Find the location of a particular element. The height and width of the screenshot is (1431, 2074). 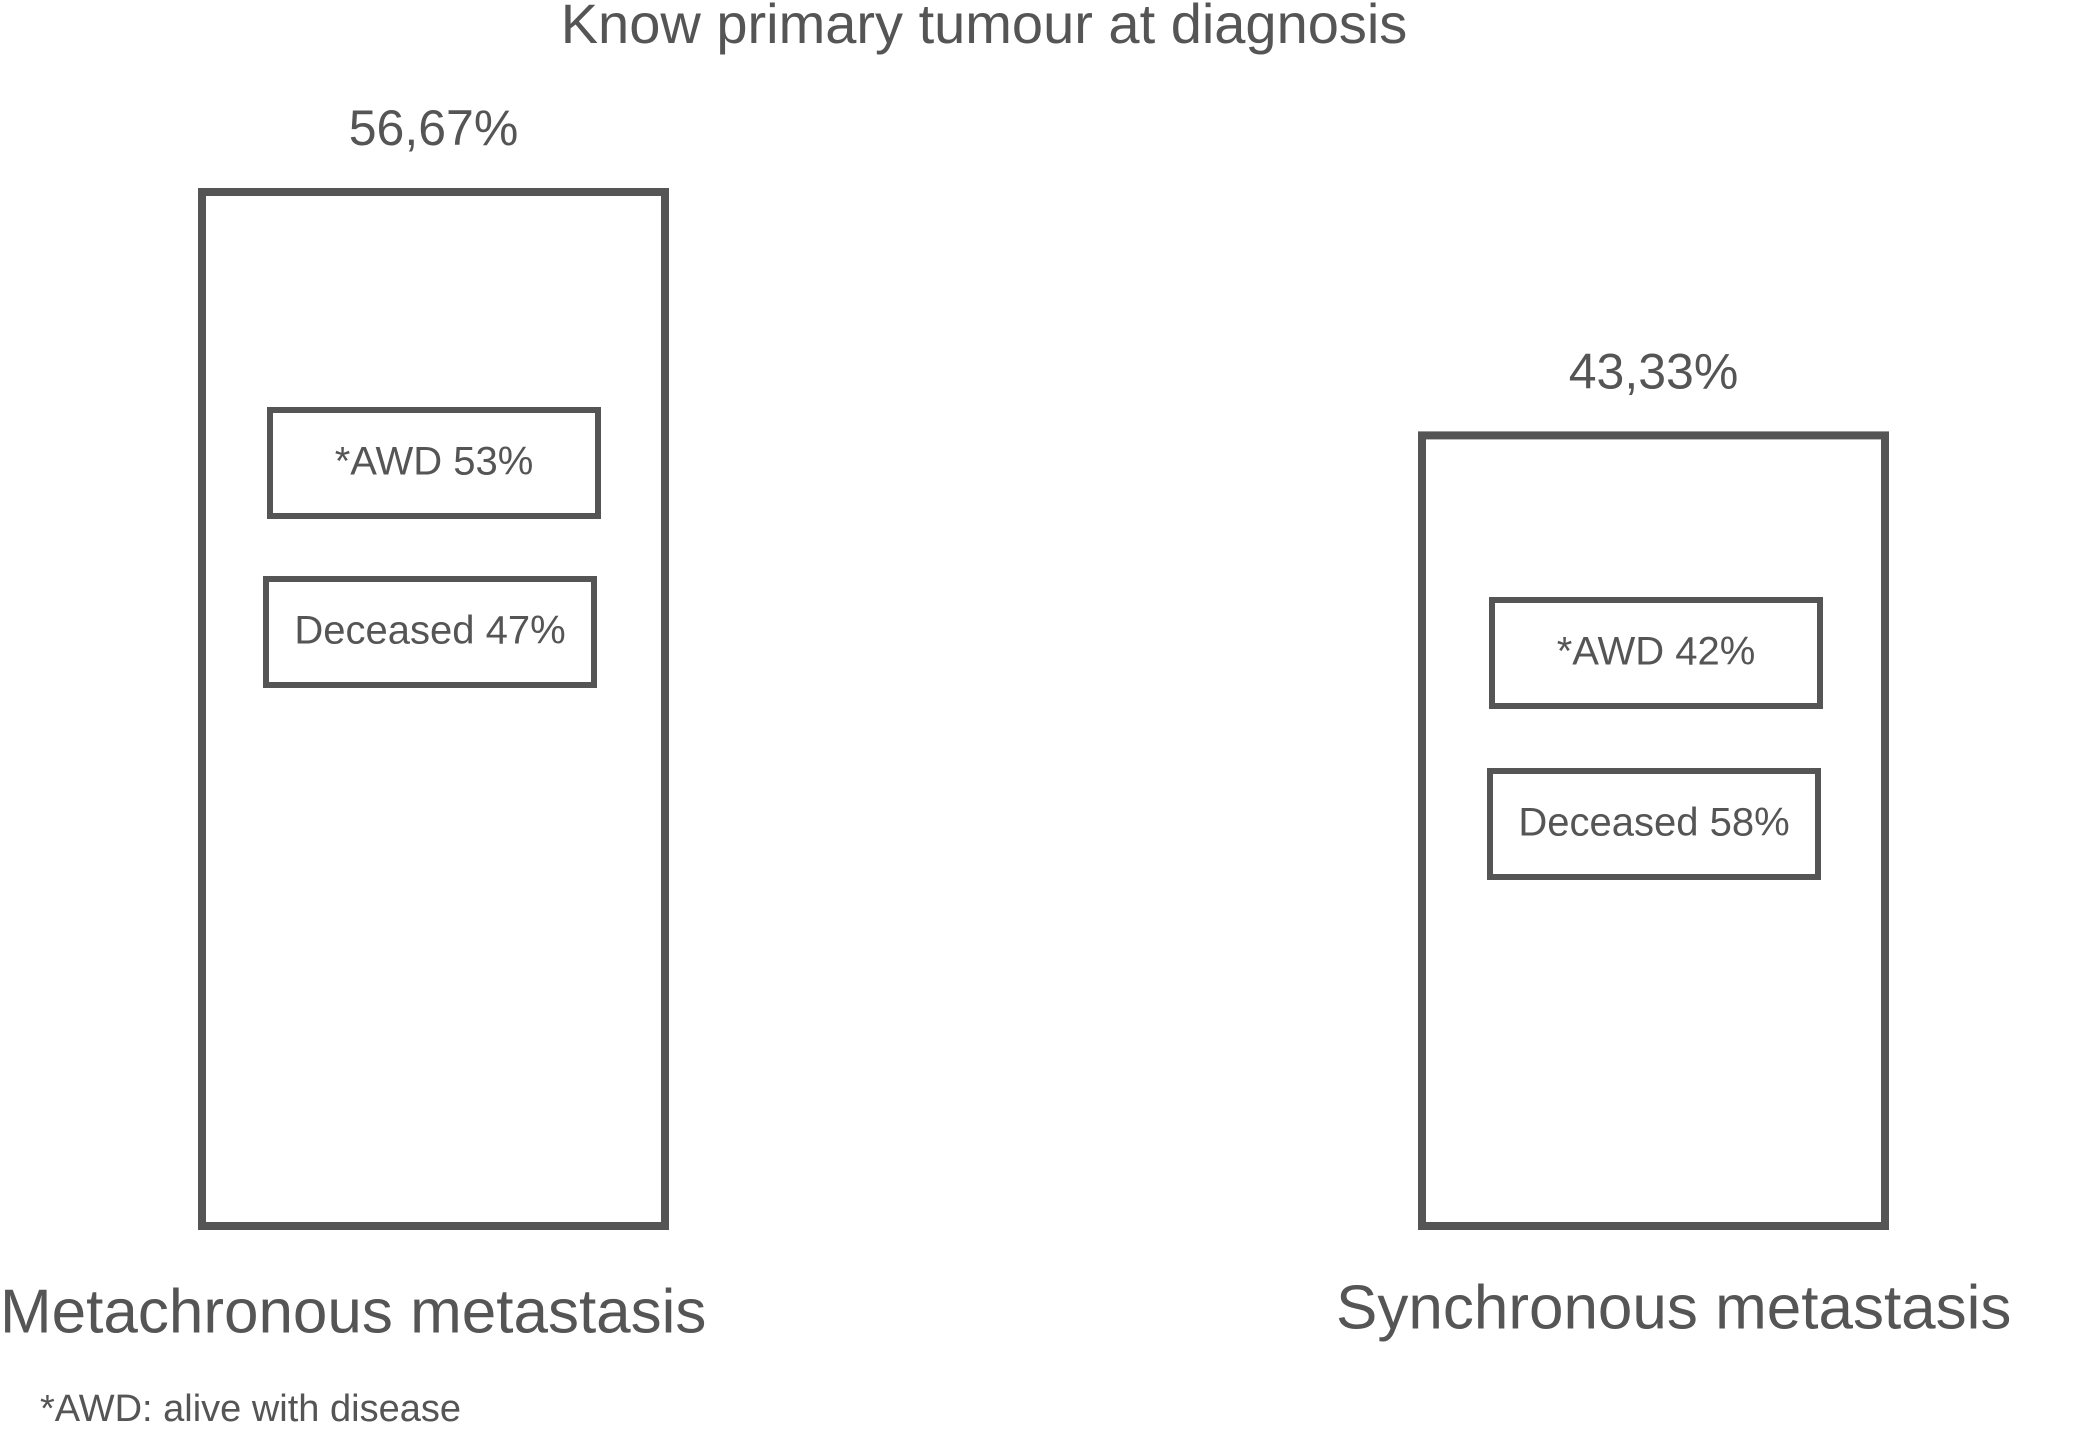

value-label: 43,33% is located at coordinates (1654, 372).